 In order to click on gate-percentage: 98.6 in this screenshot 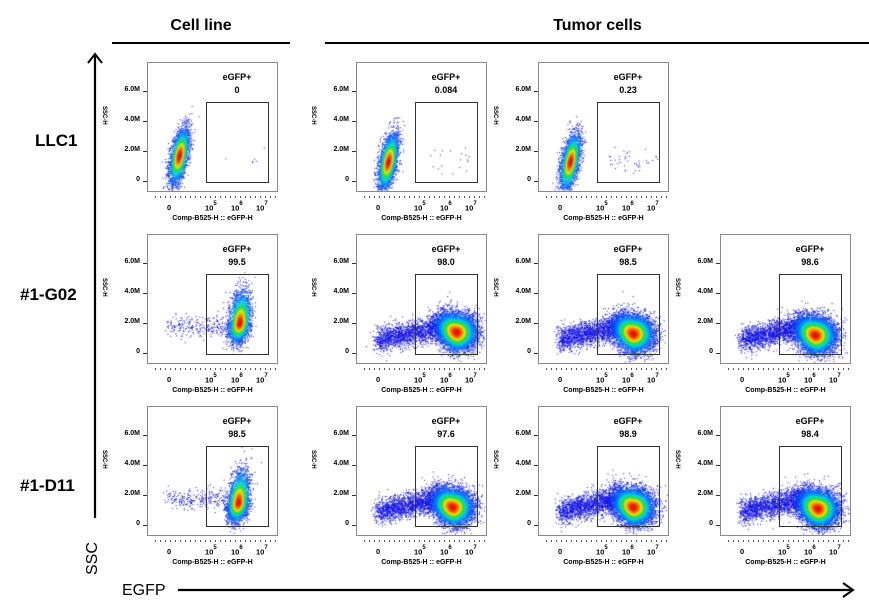, I will do `click(810, 262)`.